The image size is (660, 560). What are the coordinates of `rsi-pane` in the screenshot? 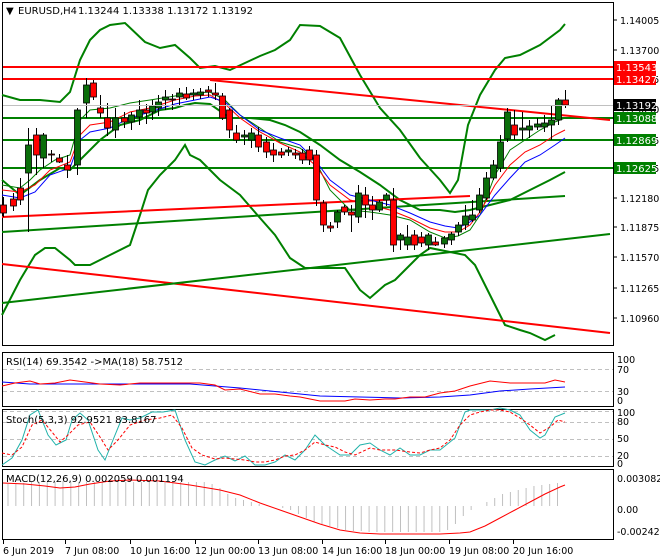 It's located at (308, 379).